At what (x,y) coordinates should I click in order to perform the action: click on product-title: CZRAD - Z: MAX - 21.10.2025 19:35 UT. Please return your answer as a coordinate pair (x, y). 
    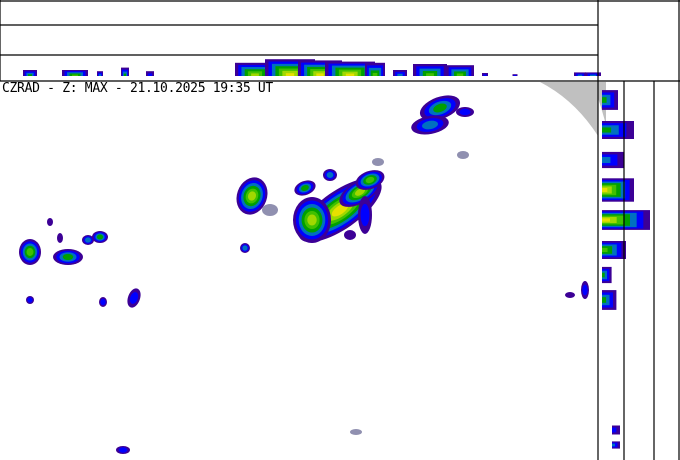
    Looking at the image, I should click on (137, 88).